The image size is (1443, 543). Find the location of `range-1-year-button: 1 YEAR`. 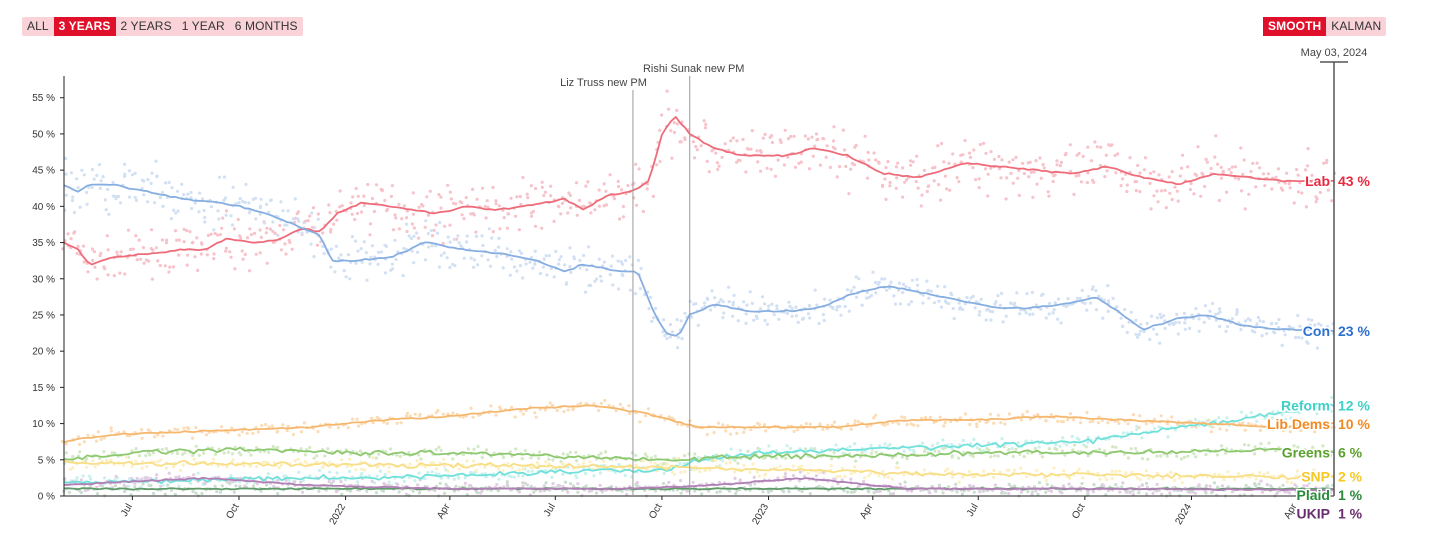

range-1-year-button: 1 YEAR is located at coordinates (203, 26).